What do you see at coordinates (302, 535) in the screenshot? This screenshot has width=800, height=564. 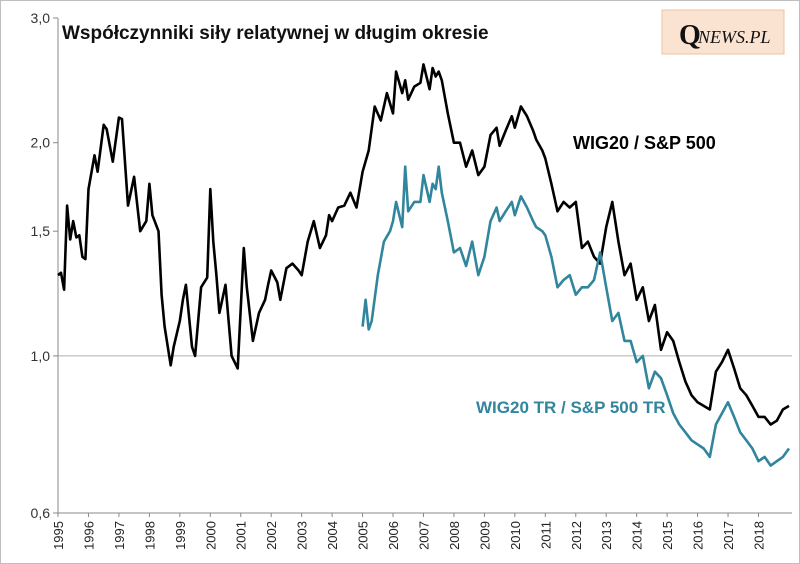 I see `x-tick-label: 2003` at bounding box center [302, 535].